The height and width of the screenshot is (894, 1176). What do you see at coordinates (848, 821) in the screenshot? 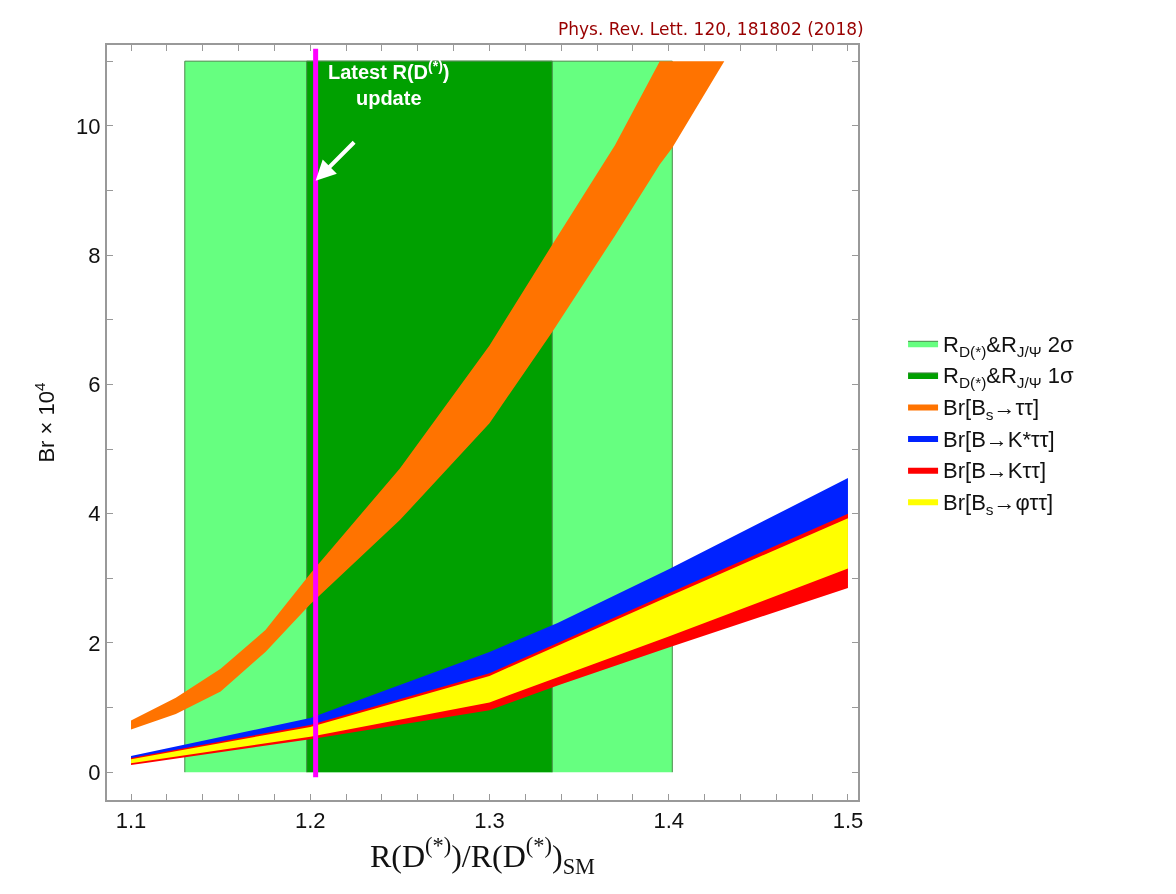
I see `x-tick-label: 1.5` at bounding box center [848, 821].